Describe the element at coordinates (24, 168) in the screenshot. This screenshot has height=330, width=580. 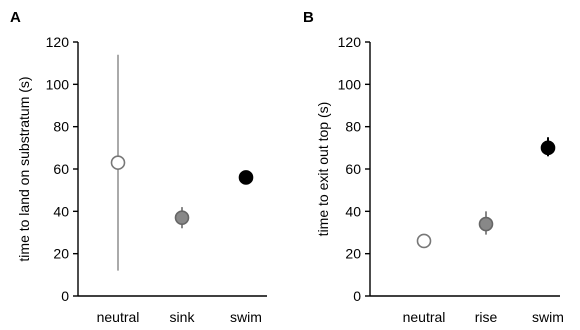
I see `y-axis-label: time to land on substratum (s)` at that location.